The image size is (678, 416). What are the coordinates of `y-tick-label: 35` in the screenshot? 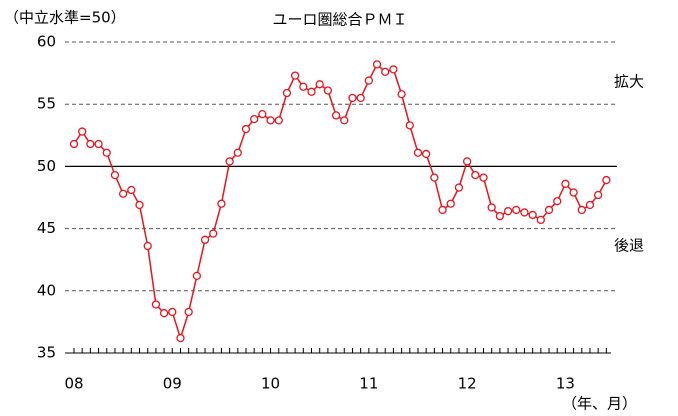 It's located at (46, 353).